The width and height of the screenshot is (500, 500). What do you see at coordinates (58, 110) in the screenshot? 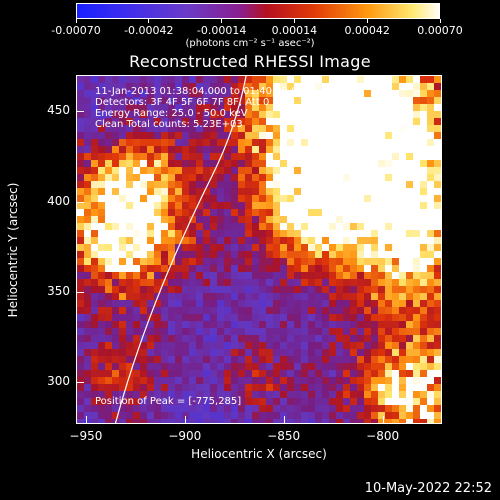
I see `y-tick-label: 450` at bounding box center [58, 110].